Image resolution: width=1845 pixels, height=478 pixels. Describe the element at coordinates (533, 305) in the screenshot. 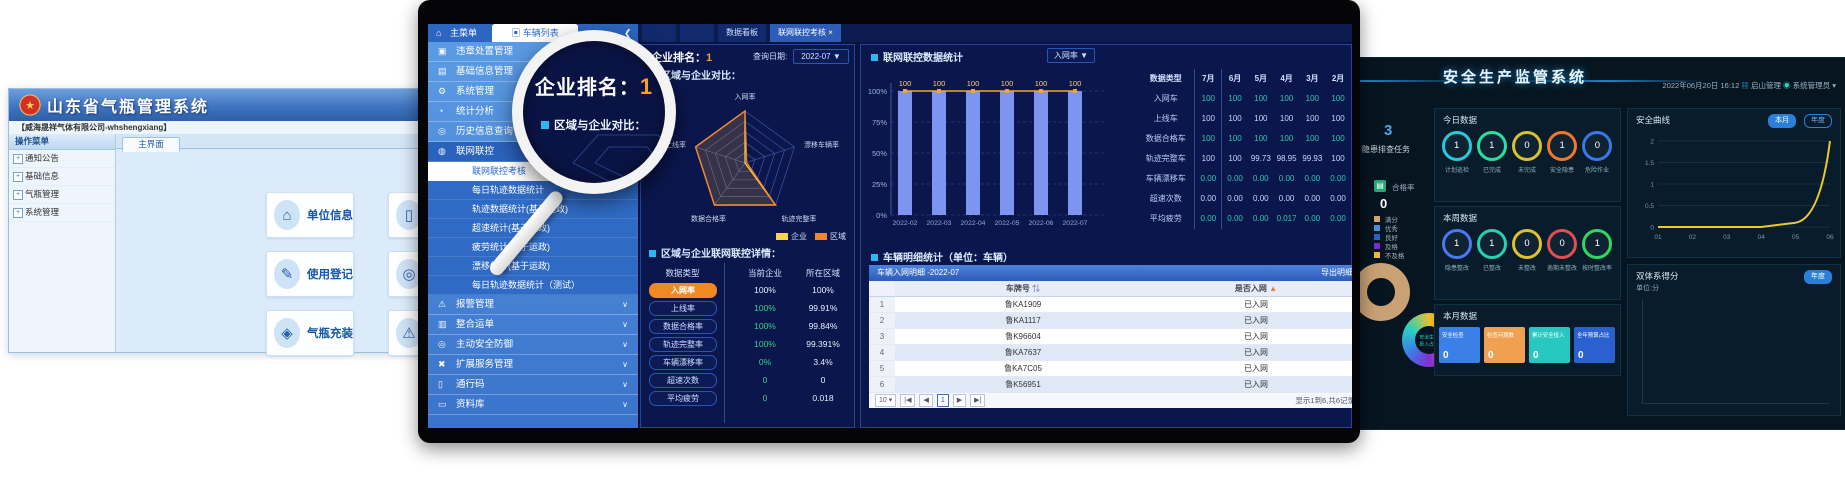

I see `sidebar-menu-item: ⚠ 报警管理 ∨` at that location.